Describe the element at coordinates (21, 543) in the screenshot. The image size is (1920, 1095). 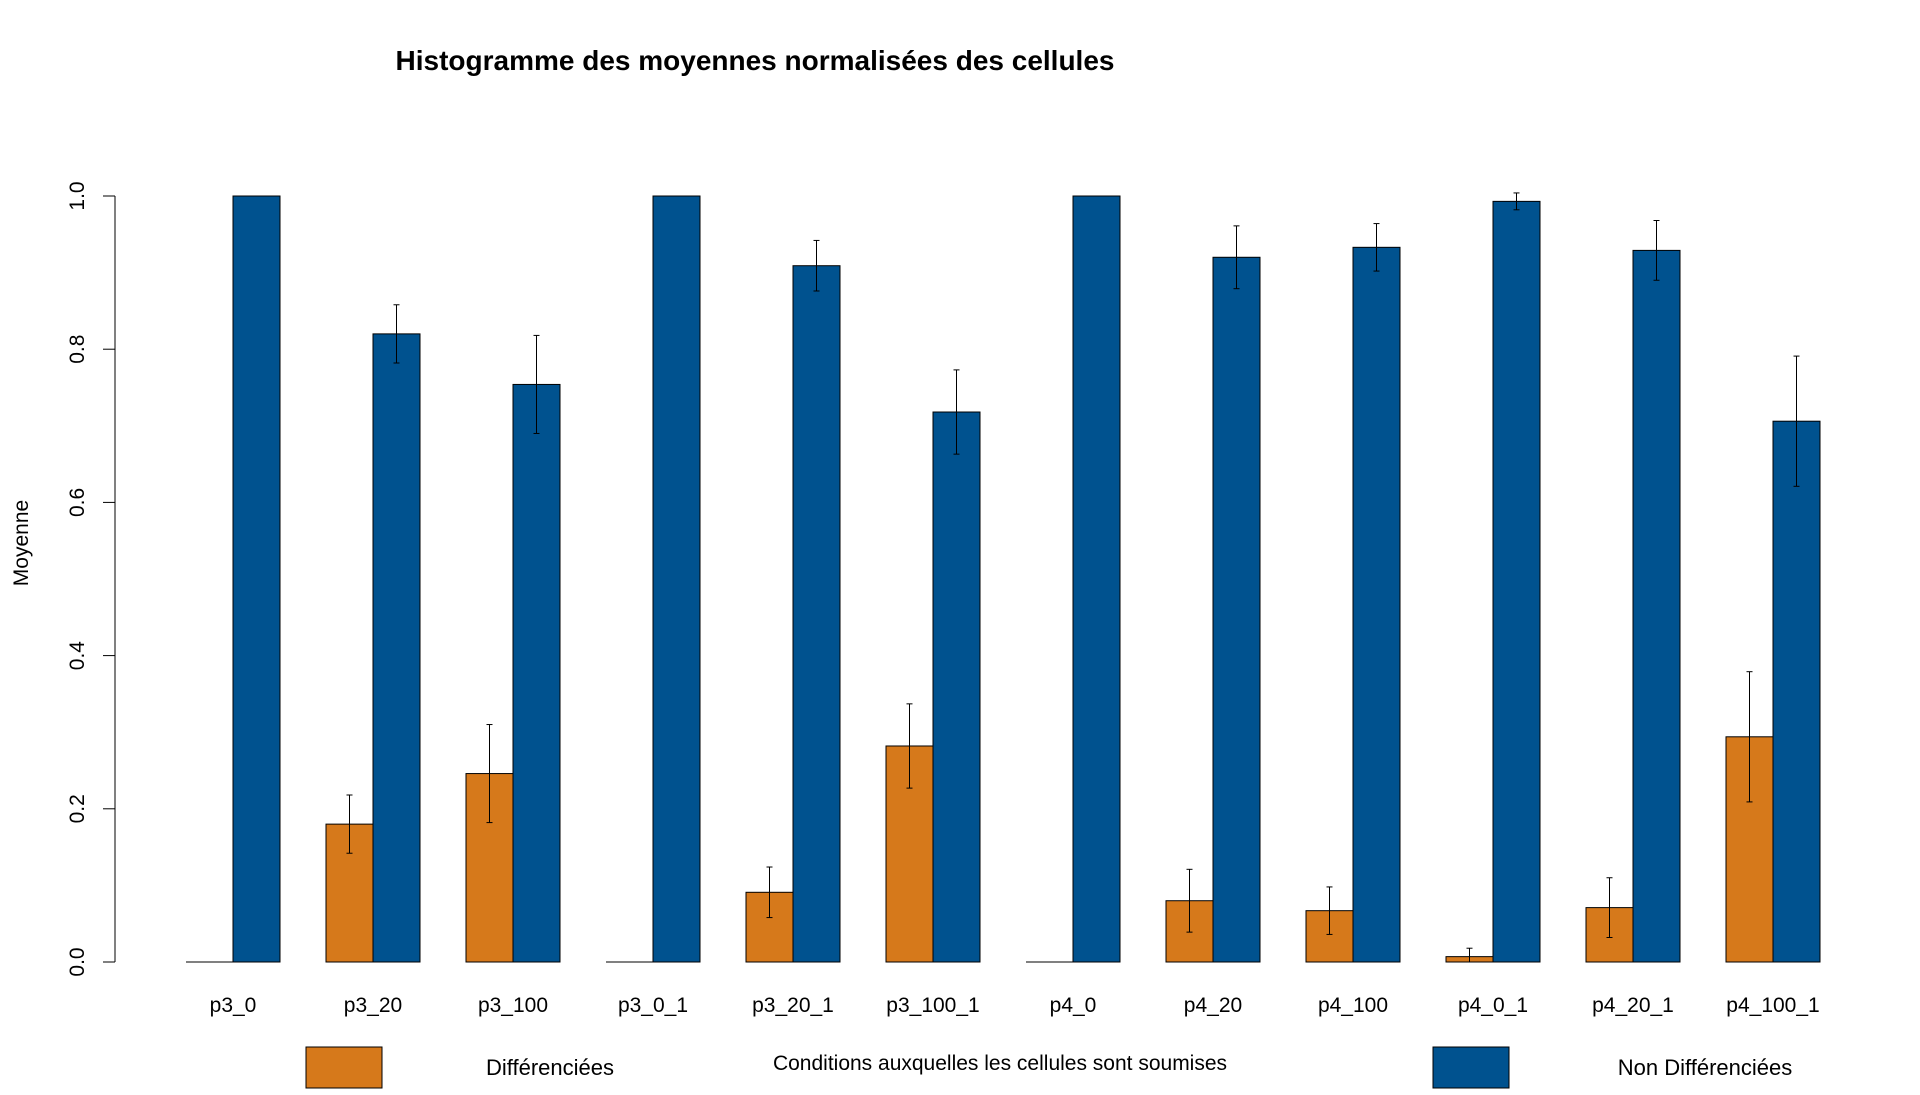
I see `y-axis-label: Moyenne` at that location.